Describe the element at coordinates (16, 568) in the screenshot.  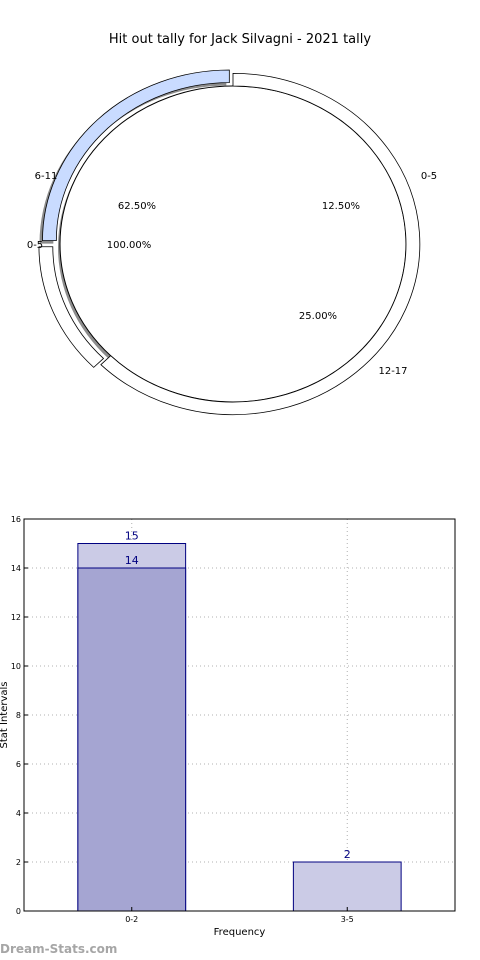
I see `y-tick-label: 14` at that location.